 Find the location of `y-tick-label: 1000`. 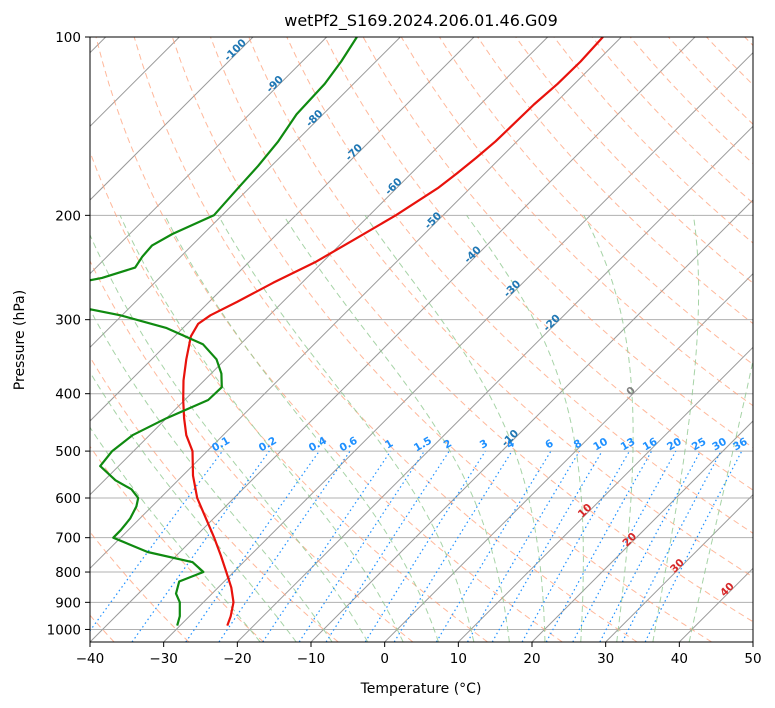

y-tick-label: 1000 is located at coordinates (64, 630).